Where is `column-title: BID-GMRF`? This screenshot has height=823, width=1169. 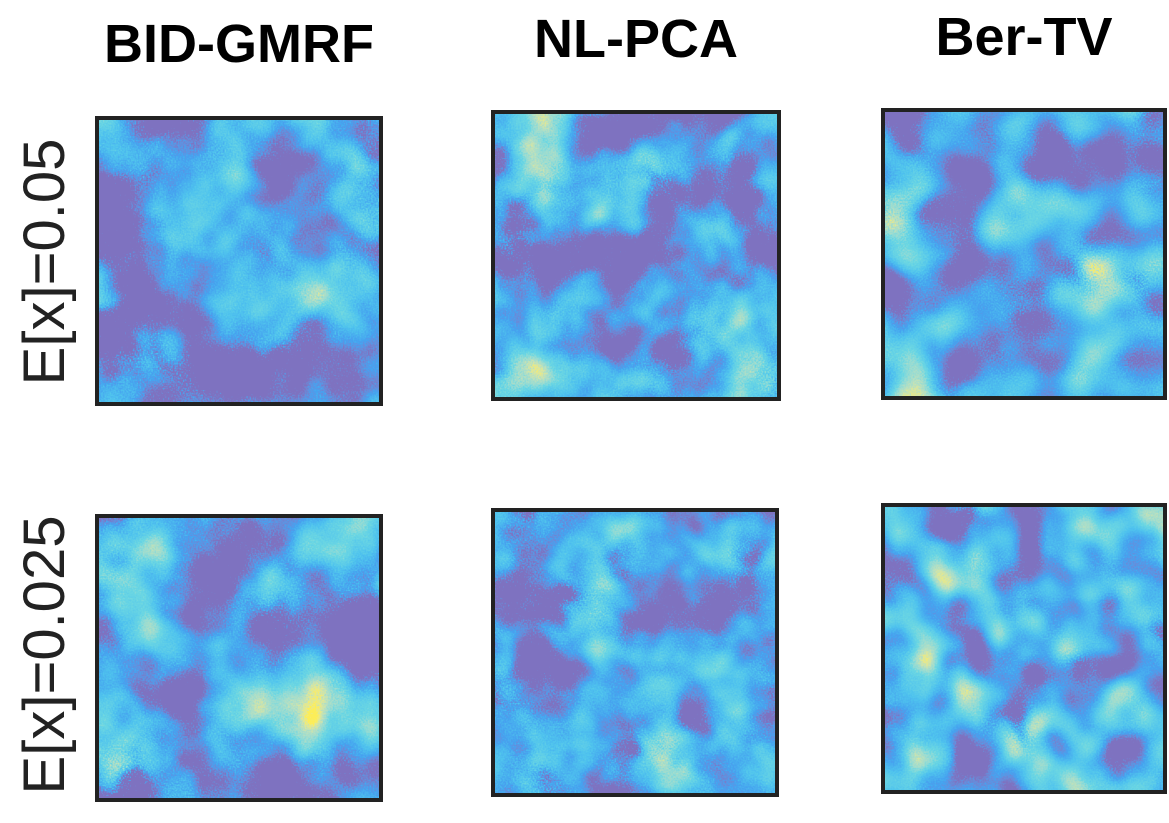
column-title: BID-GMRF is located at coordinates (239, 44).